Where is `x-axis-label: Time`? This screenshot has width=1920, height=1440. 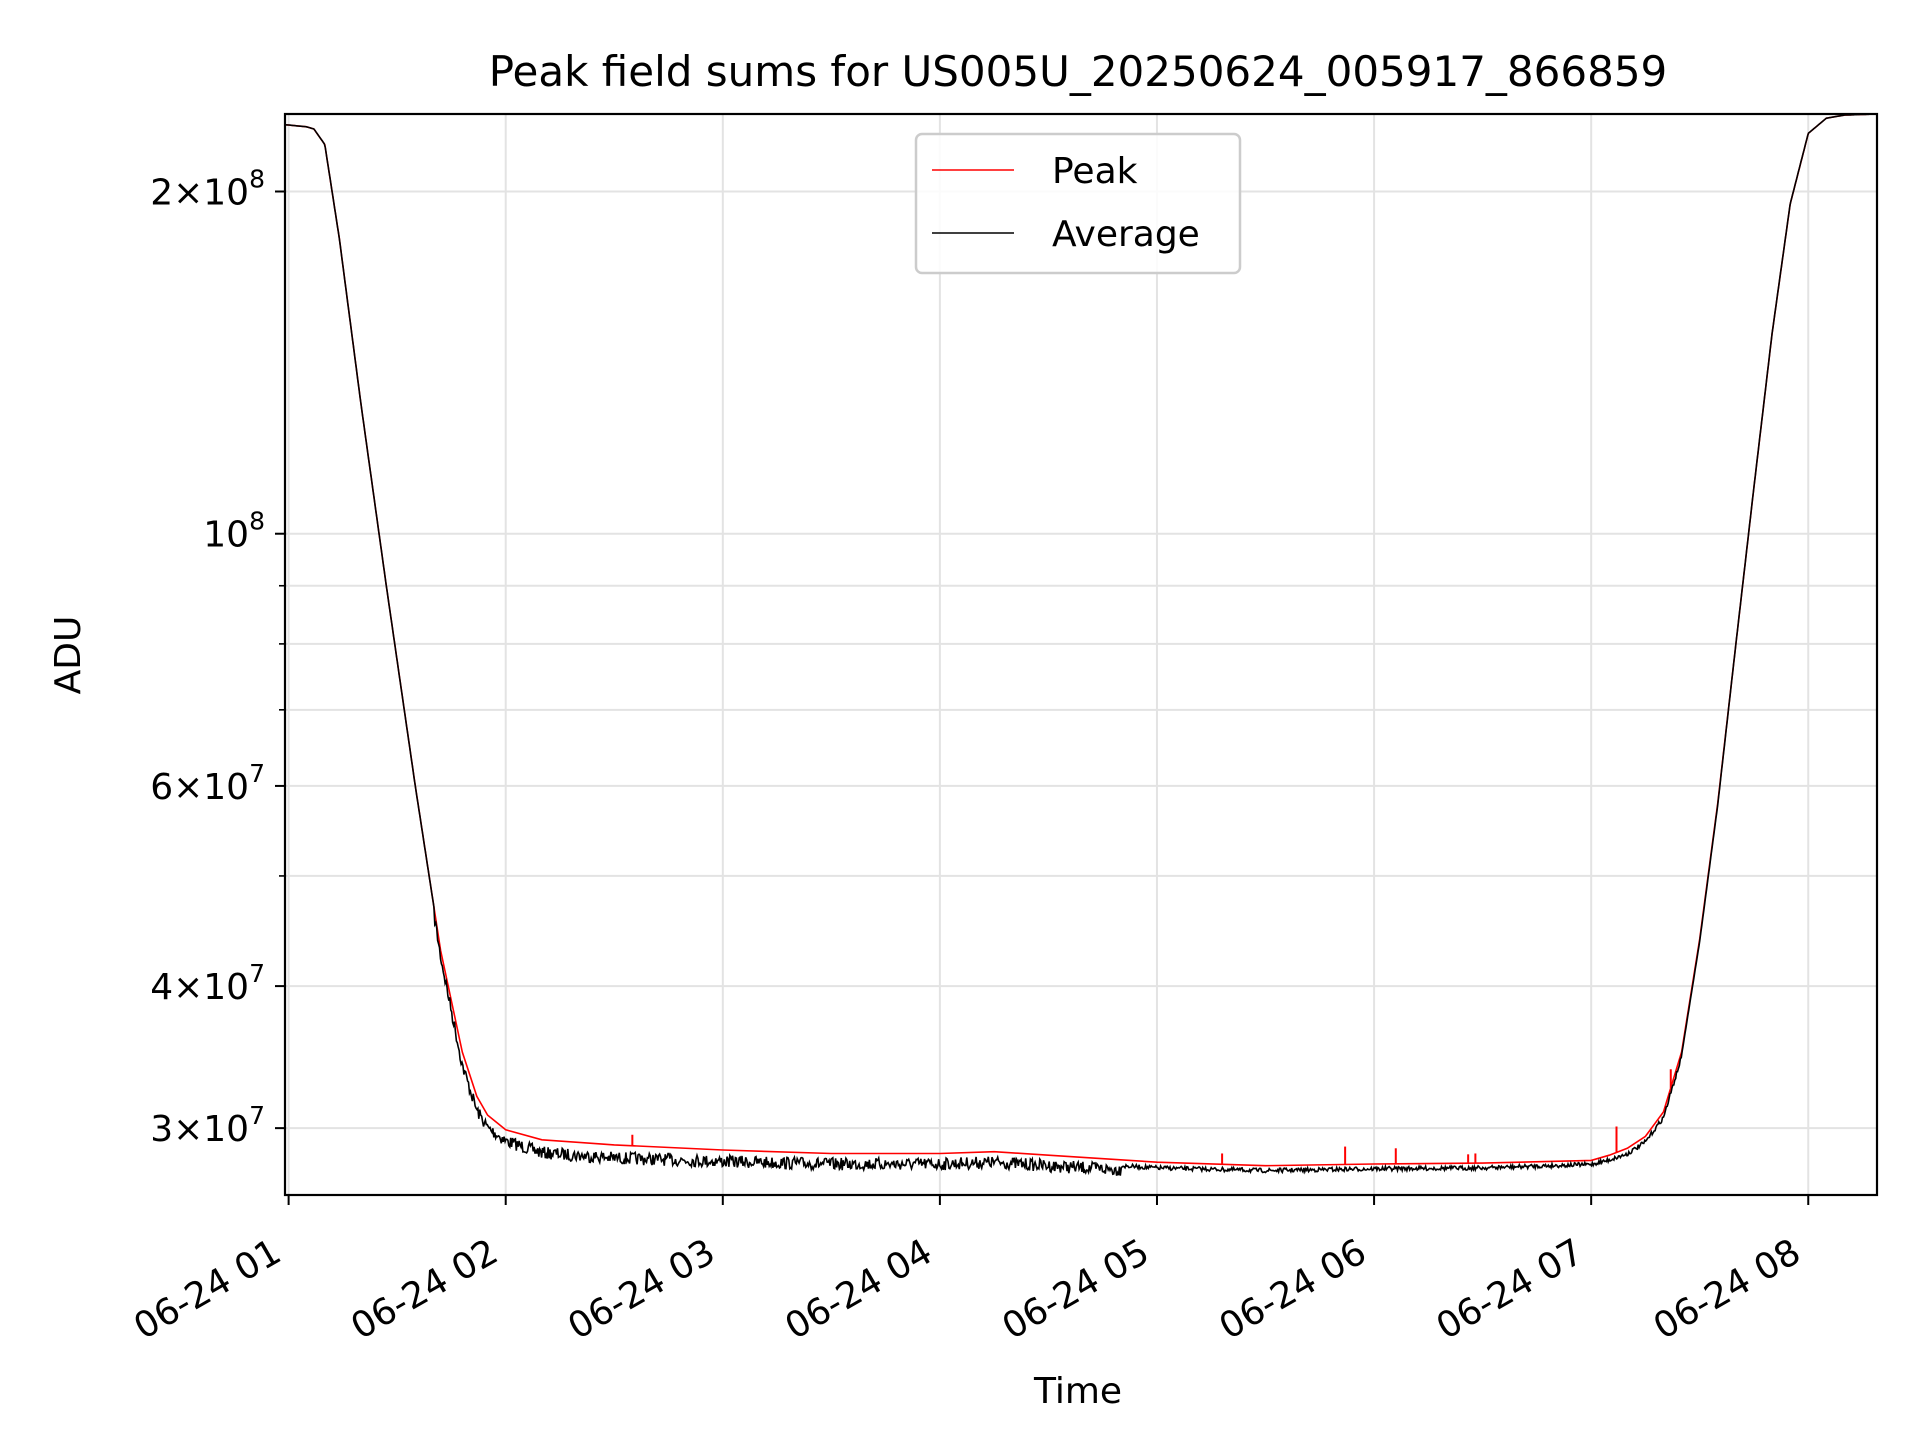 x-axis-label: Time is located at coordinates (1077, 1391).